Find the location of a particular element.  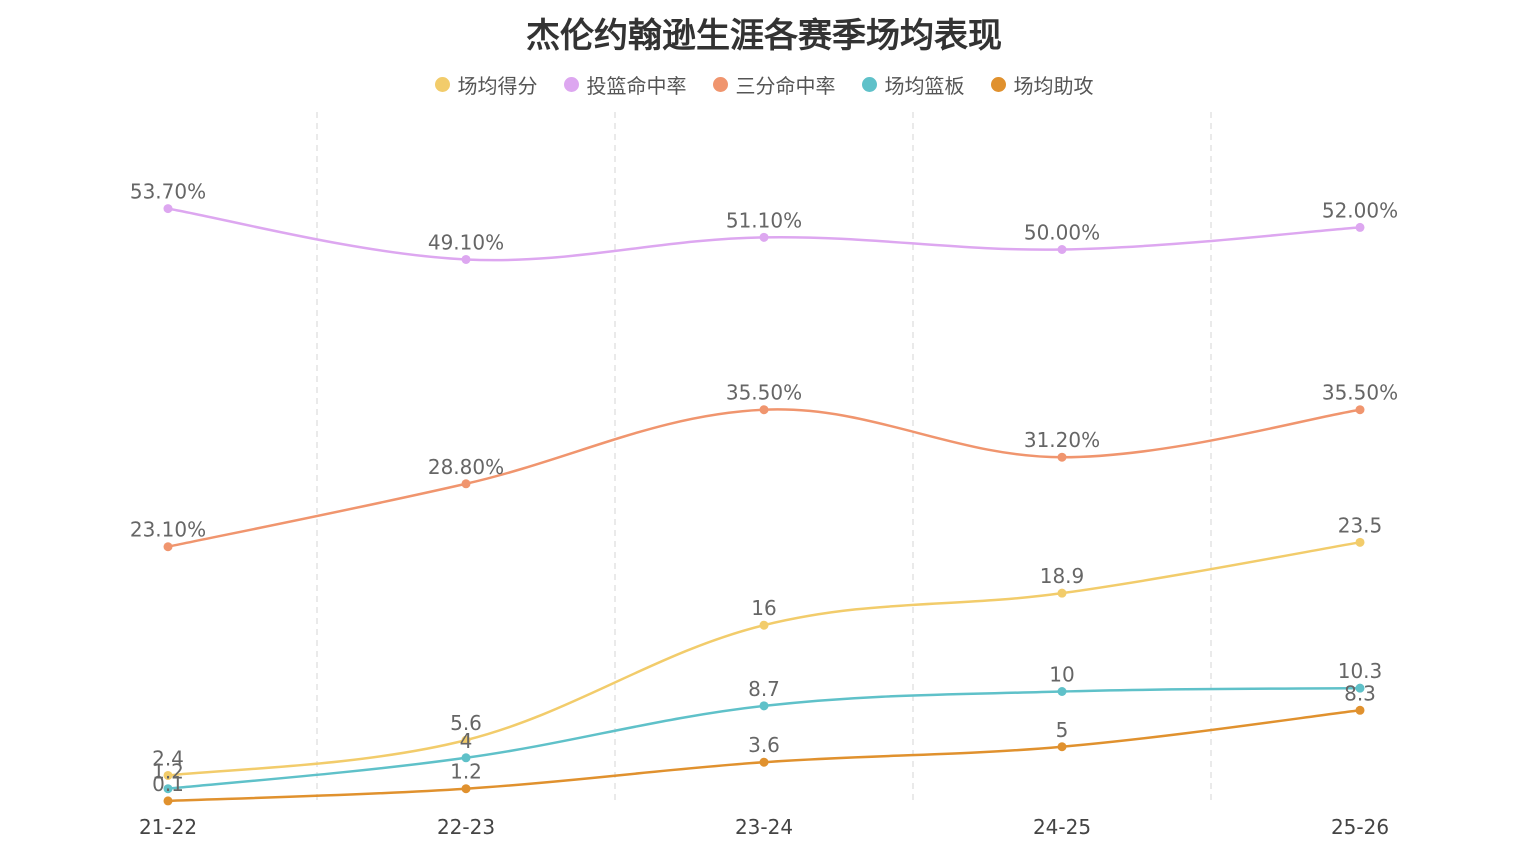

data-label-assists-2: 3.6 is located at coordinates (764, 745).